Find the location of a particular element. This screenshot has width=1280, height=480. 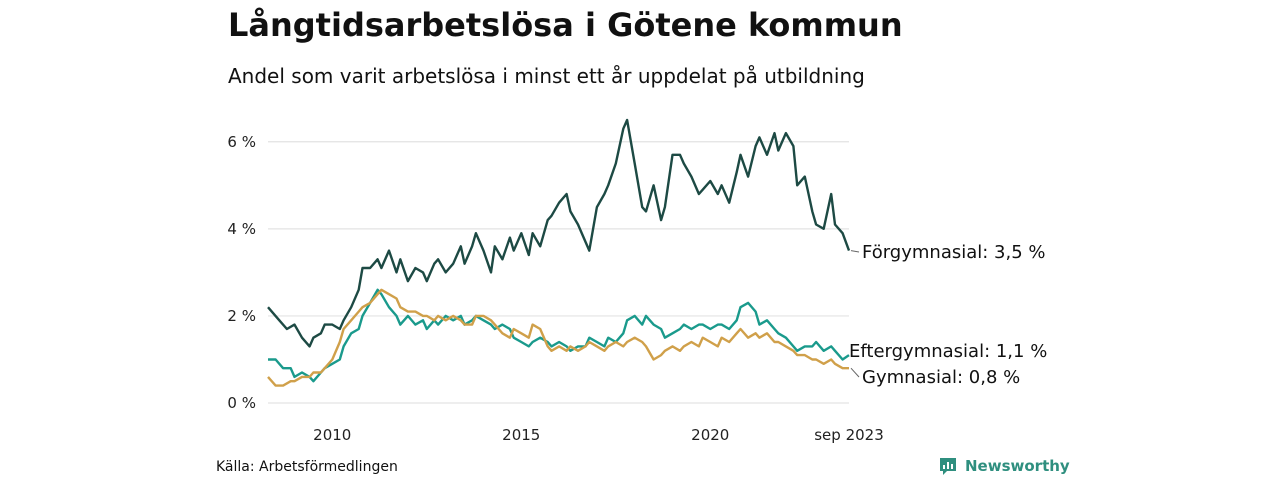

x-axis-ticks: 2010 2015 2020 sep 2023 is located at coordinates (598, 435).